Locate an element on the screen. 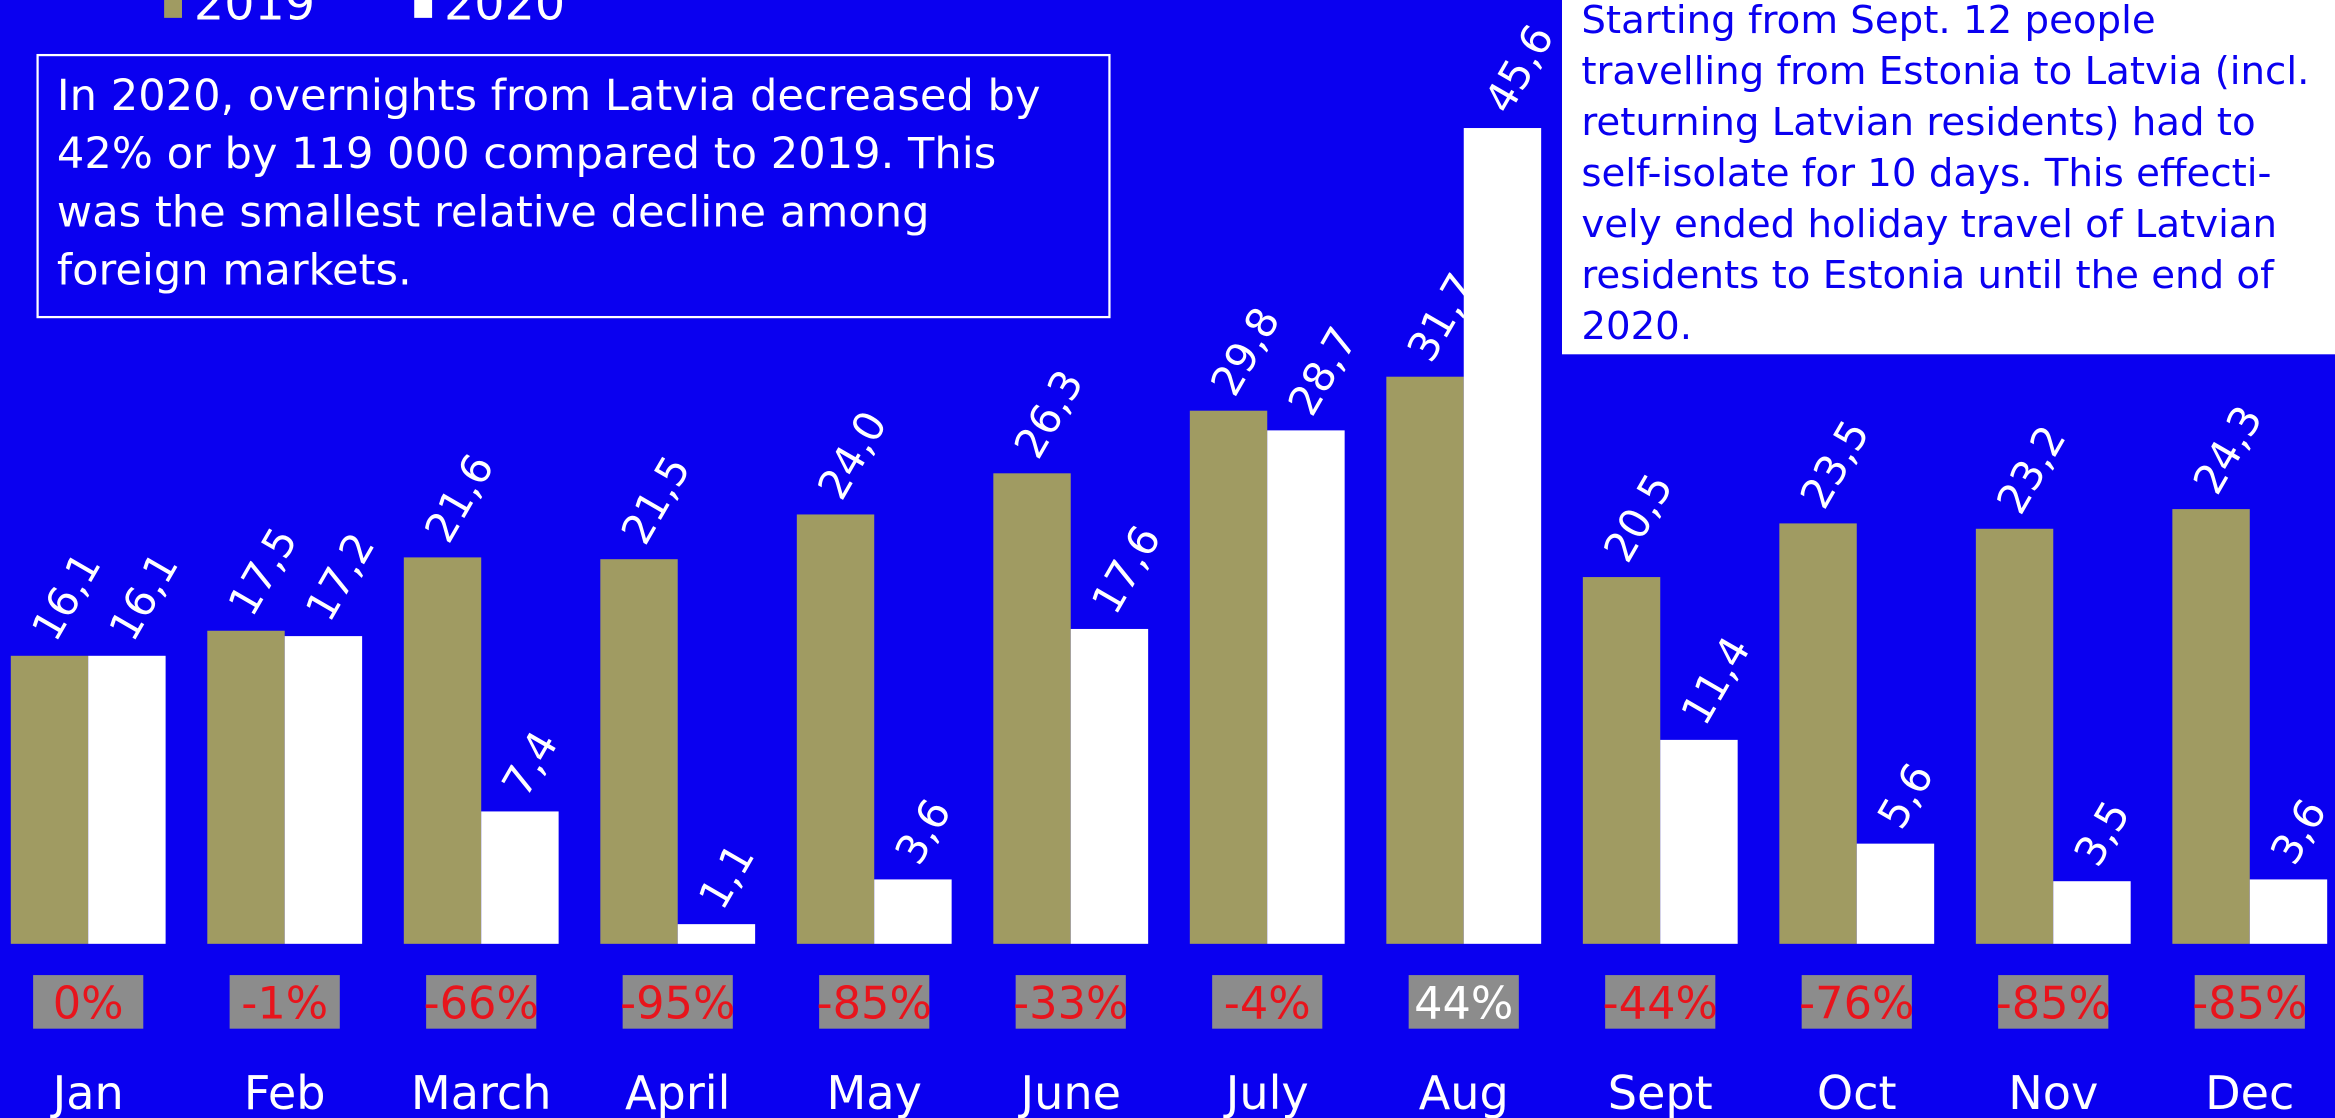 Image resolution: width=2335 pixels, height=1118 pixels. change-label: 44% is located at coordinates (1463, 1003).